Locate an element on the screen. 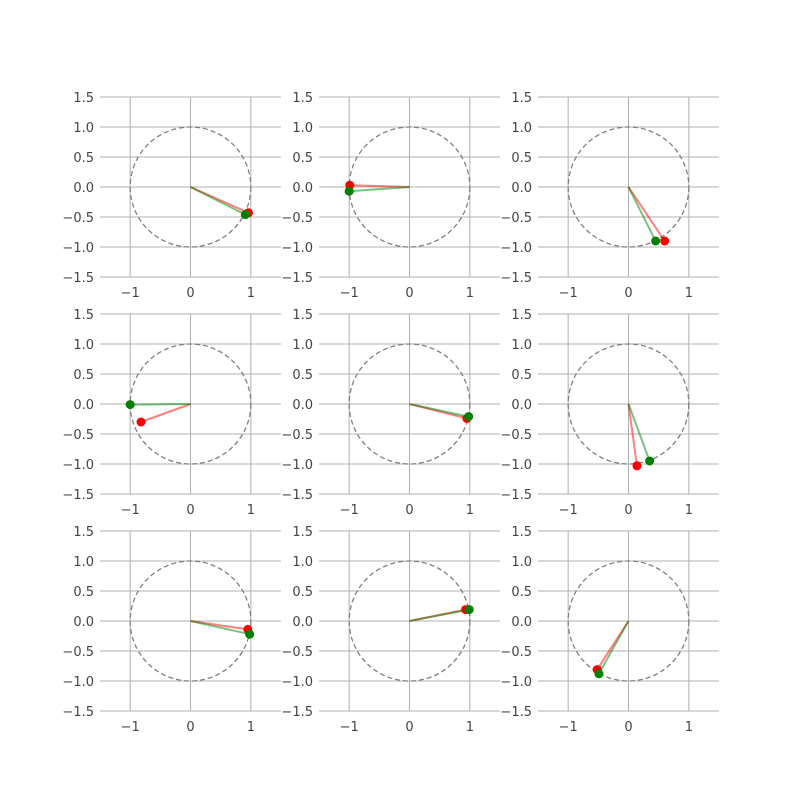 The image size is (800, 800). subplot-9: 1.5 1.0 0.5 0.0 −0.5 −1.0 −1.5 −1 0 1 is located at coordinates (609, 630).